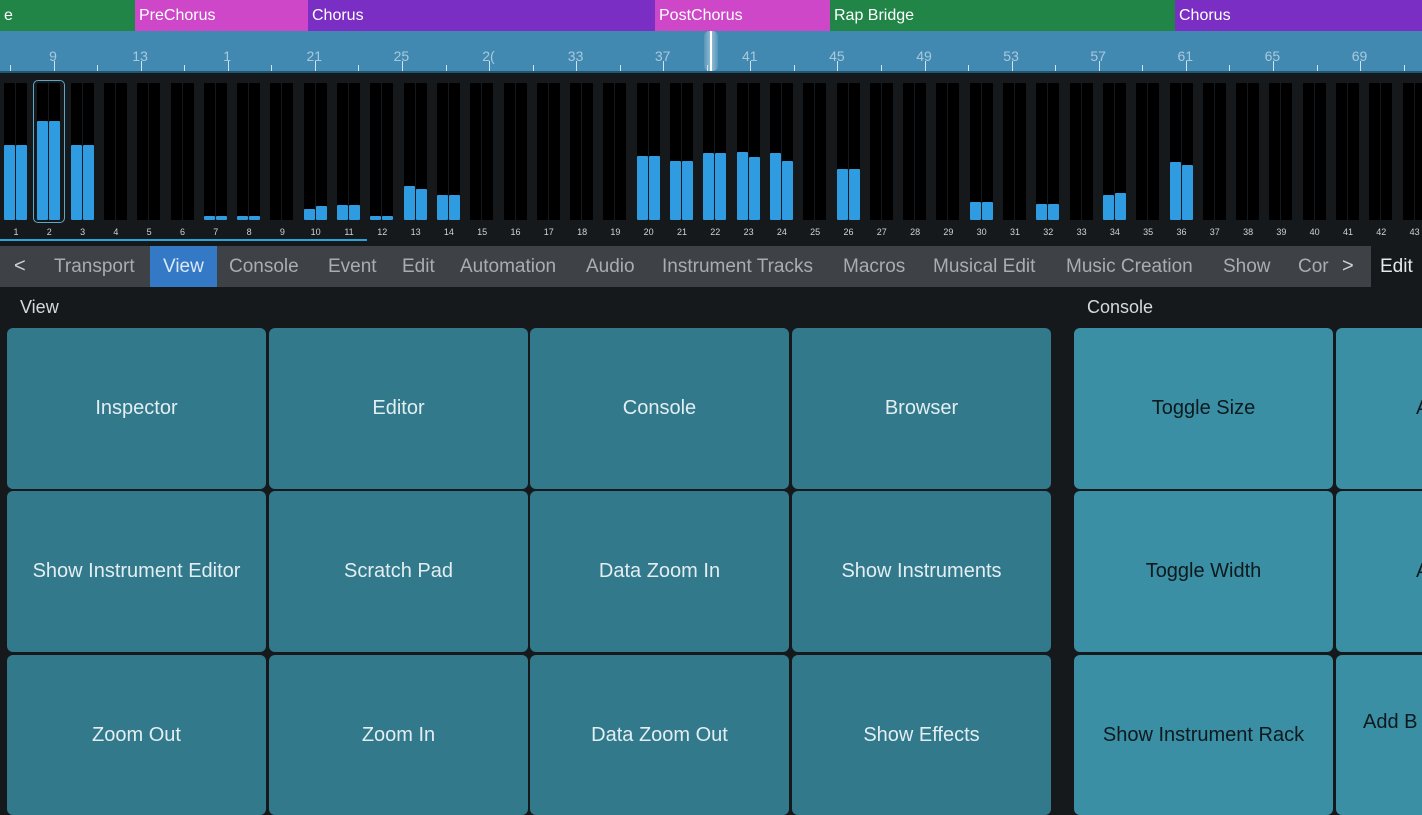  I want to click on view-button-zoom-in: Zoom In, so click(398, 735).